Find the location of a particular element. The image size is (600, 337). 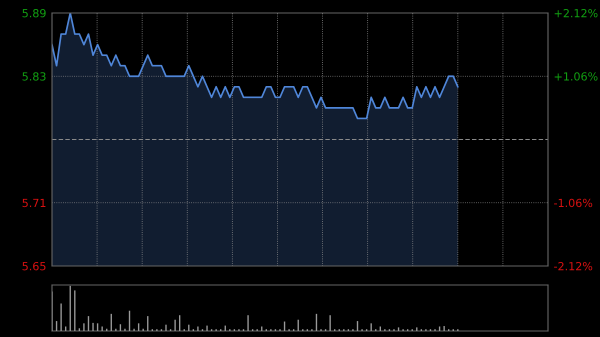

y-tick-label: 5.71 is located at coordinates (34, 203).